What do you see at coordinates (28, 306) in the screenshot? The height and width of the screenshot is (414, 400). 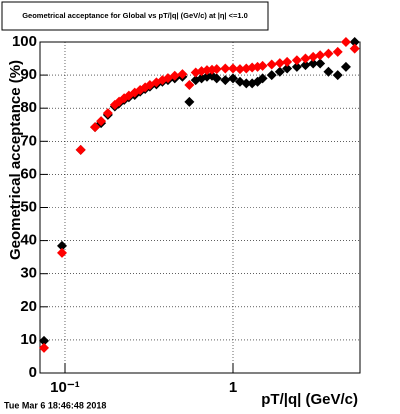 I see `y-tick-label: 20` at bounding box center [28, 306].